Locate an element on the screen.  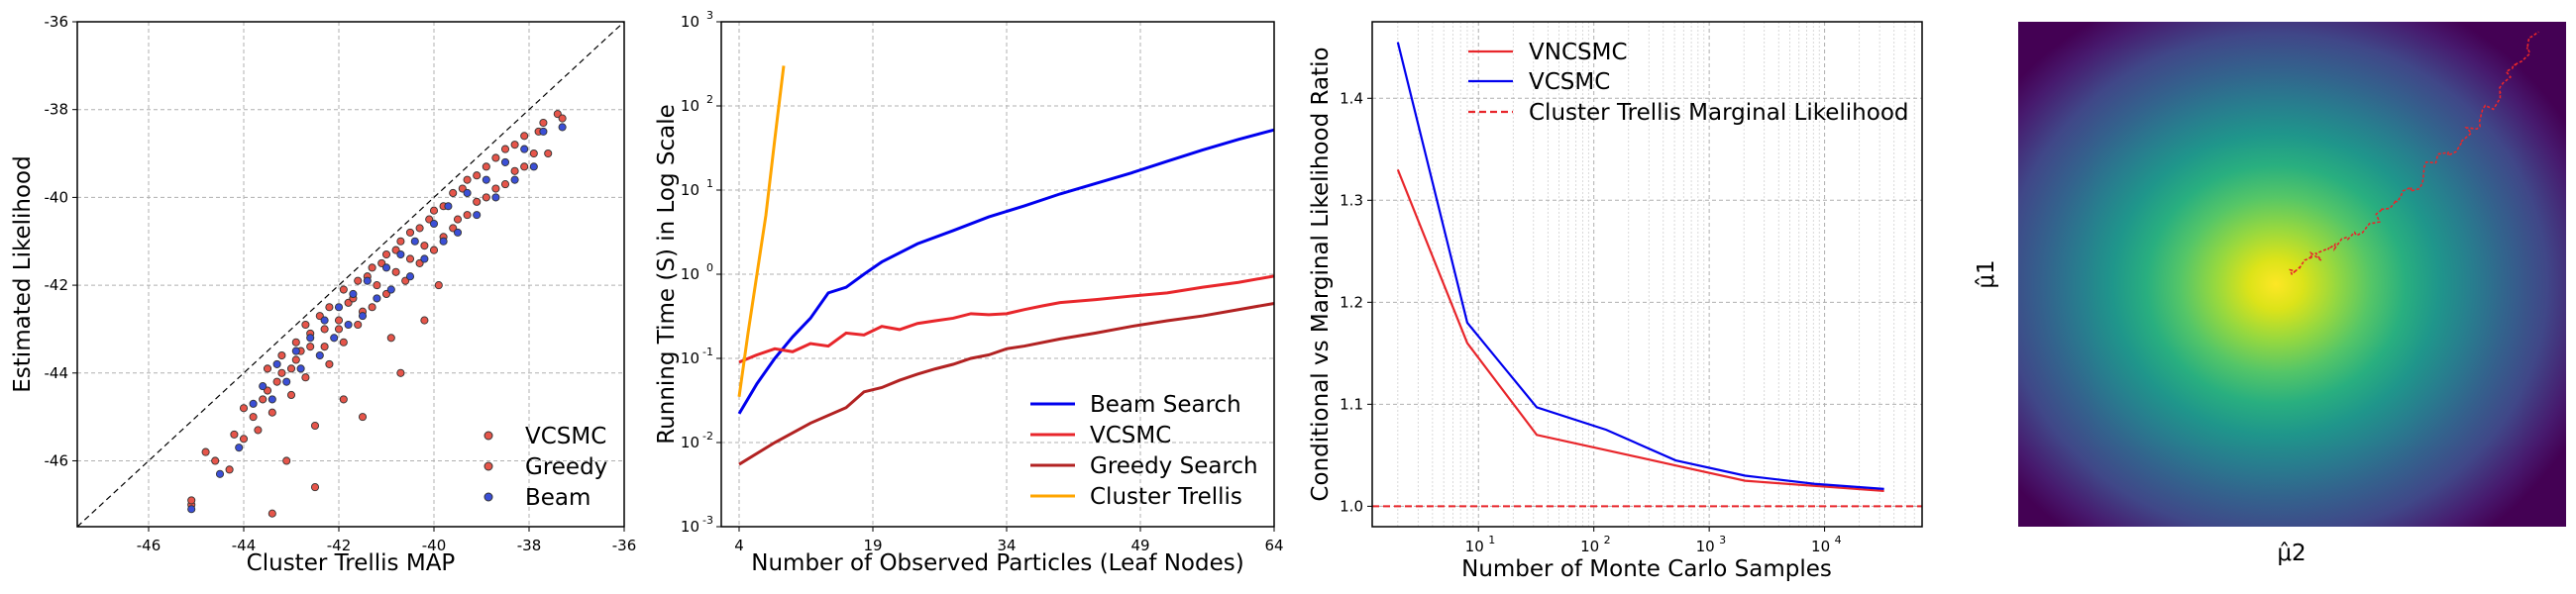
y-tick-label: 1.0 is located at coordinates (1351, 506).